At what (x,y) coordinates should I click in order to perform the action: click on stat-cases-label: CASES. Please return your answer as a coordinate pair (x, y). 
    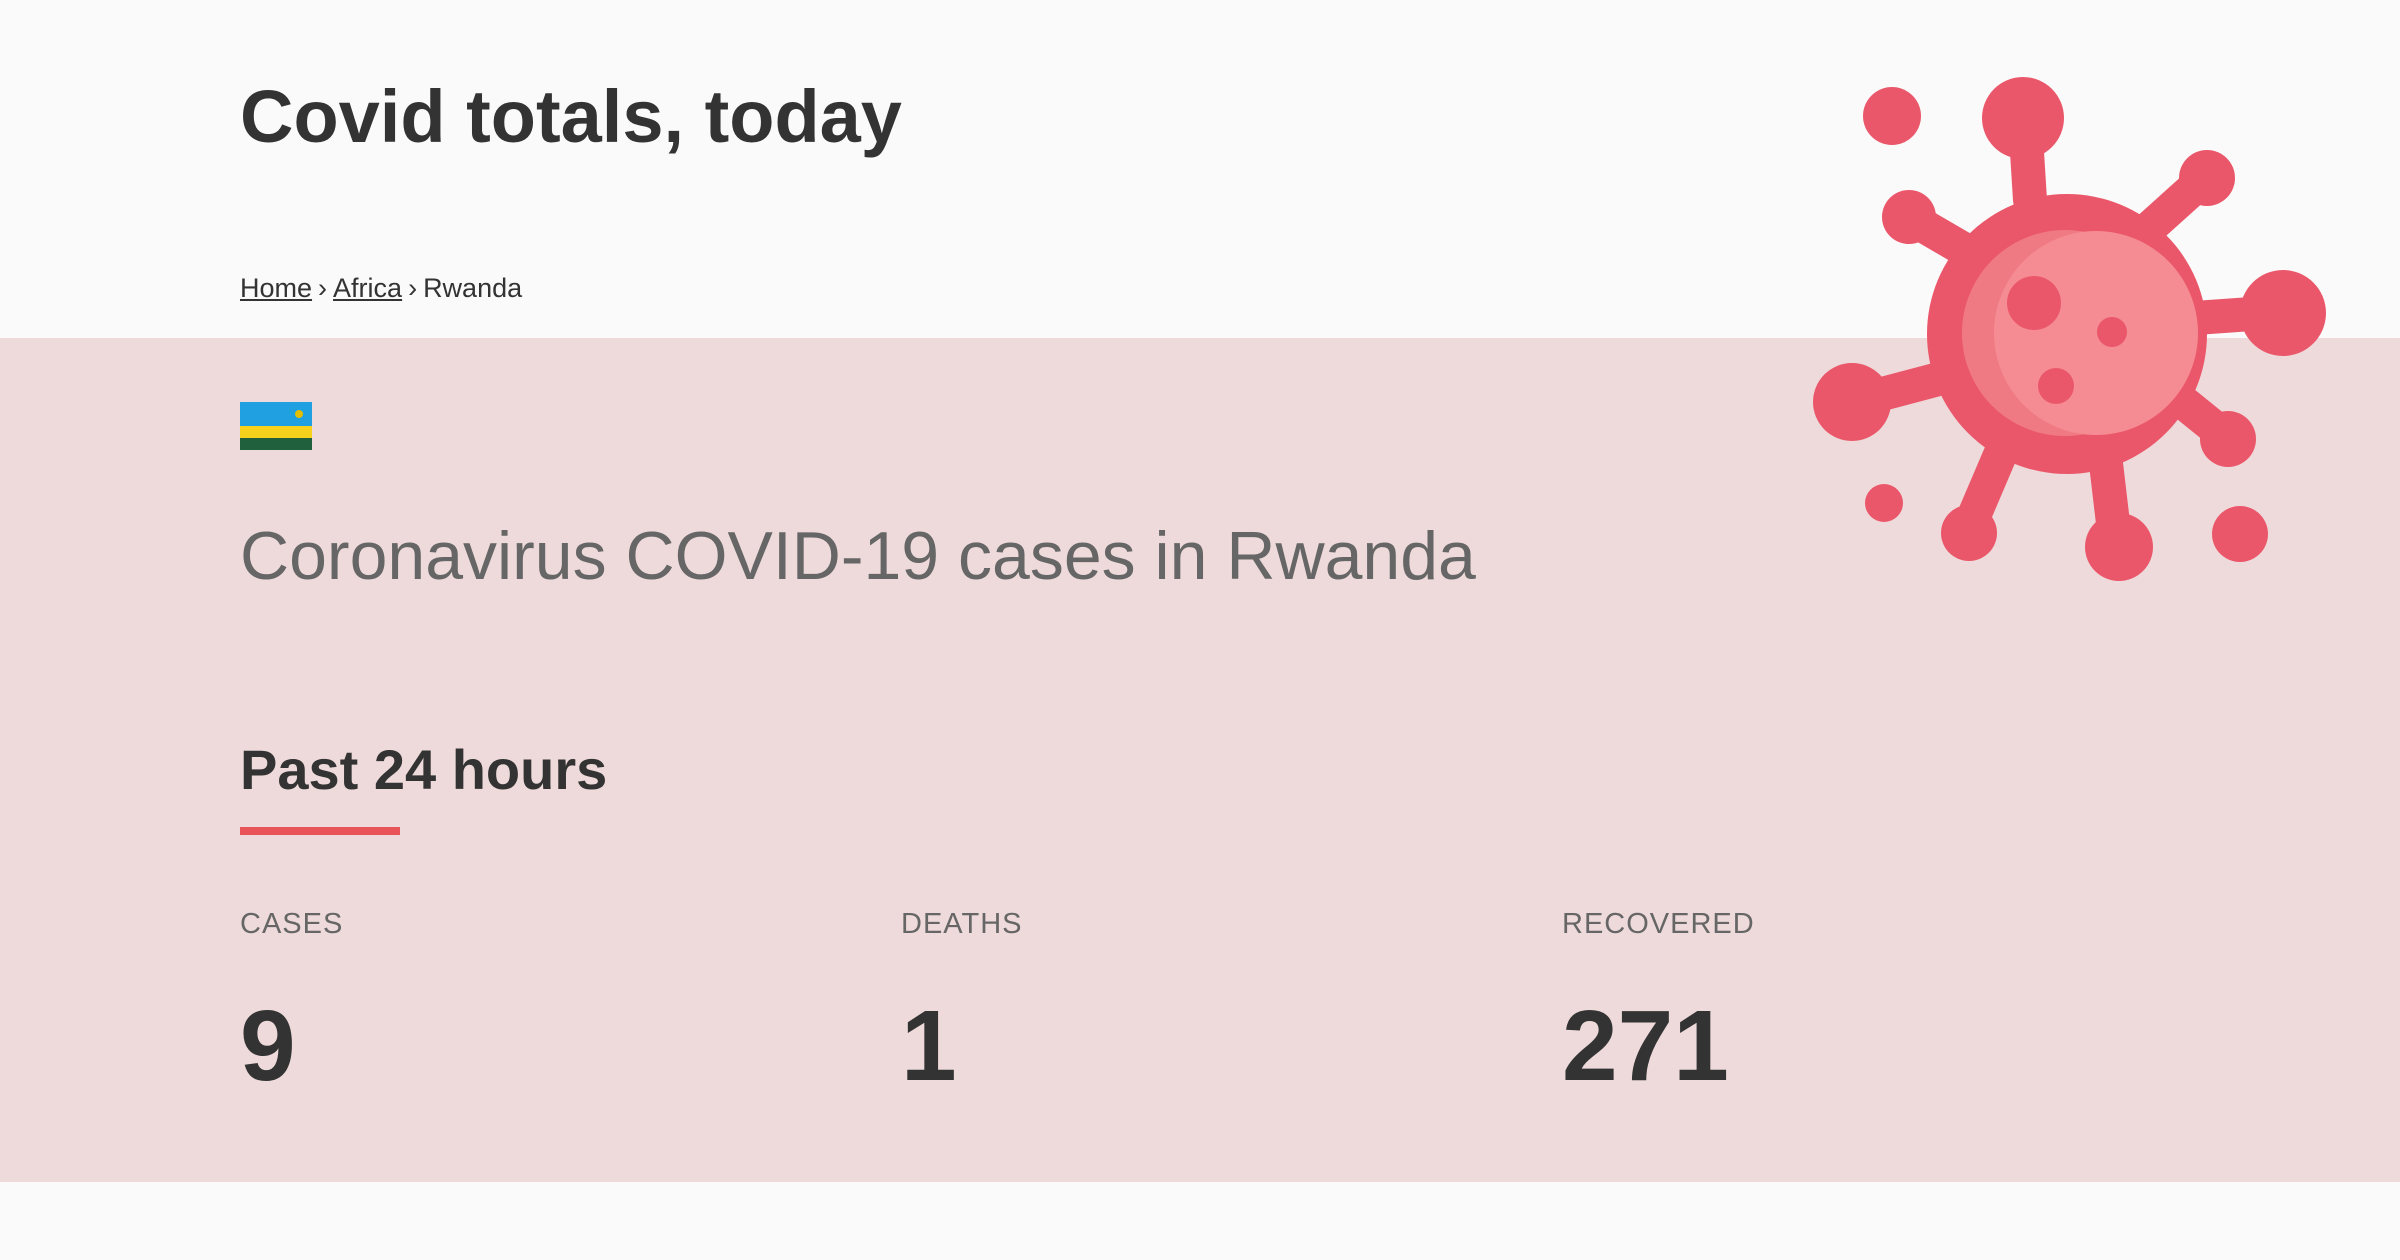
    Looking at the image, I should click on (292, 924).